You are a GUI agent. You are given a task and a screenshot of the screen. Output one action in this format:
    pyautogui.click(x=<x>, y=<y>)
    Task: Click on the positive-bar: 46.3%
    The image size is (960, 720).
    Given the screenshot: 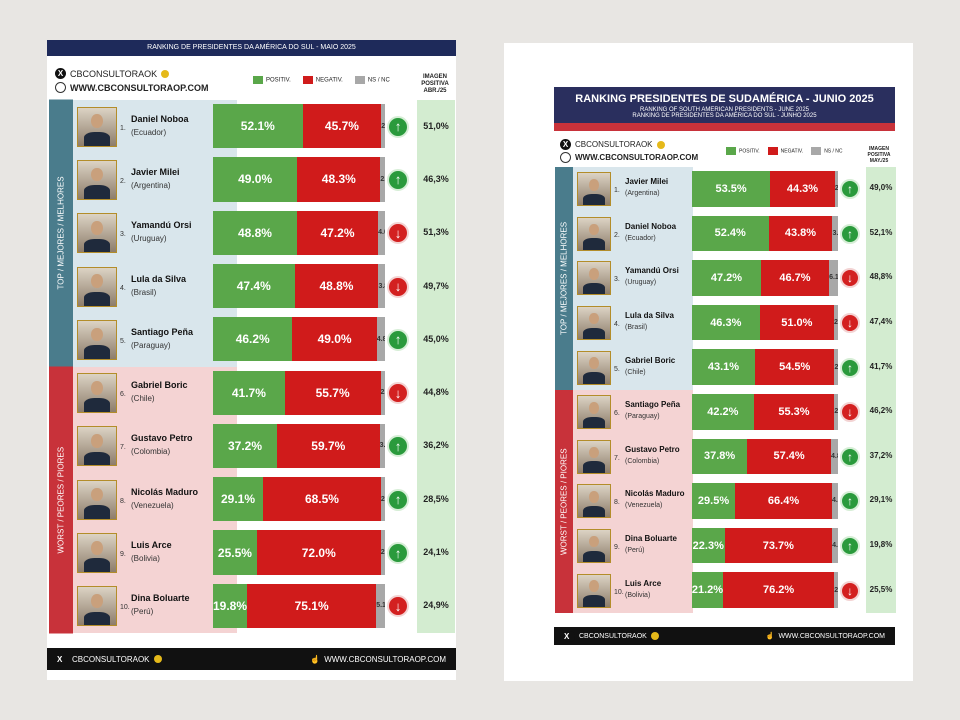 What is the action you would take?
    pyautogui.click(x=726, y=322)
    